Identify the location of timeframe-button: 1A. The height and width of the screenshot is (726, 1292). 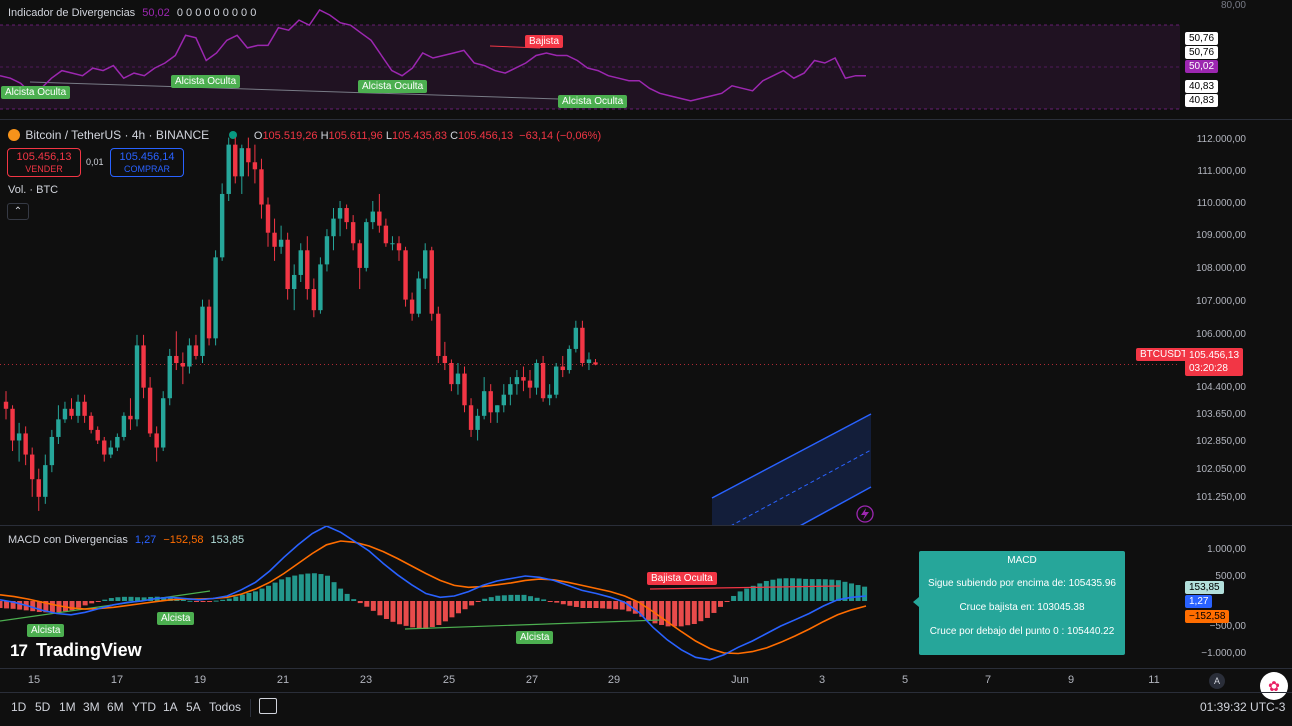
(170, 707).